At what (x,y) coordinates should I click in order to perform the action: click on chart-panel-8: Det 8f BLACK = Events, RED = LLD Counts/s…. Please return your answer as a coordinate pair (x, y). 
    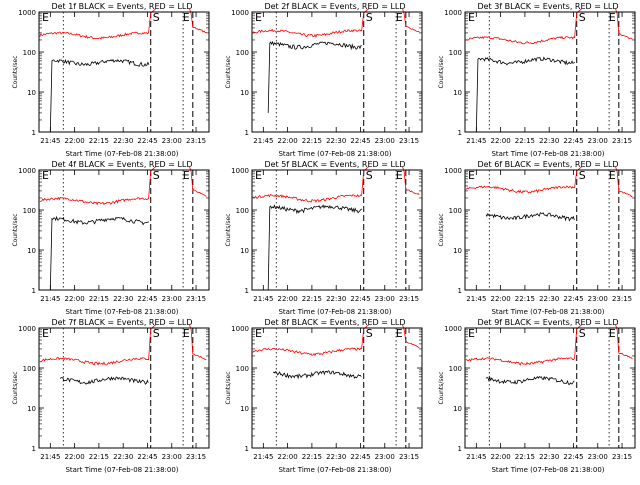
    Looking at the image, I should click on (324, 396).